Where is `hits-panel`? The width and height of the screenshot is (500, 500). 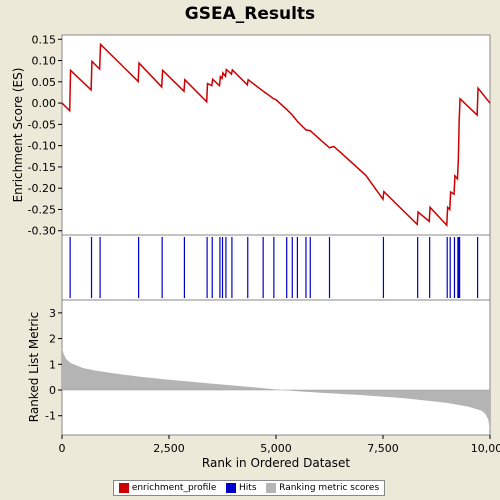
hits-panel is located at coordinates (276, 267).